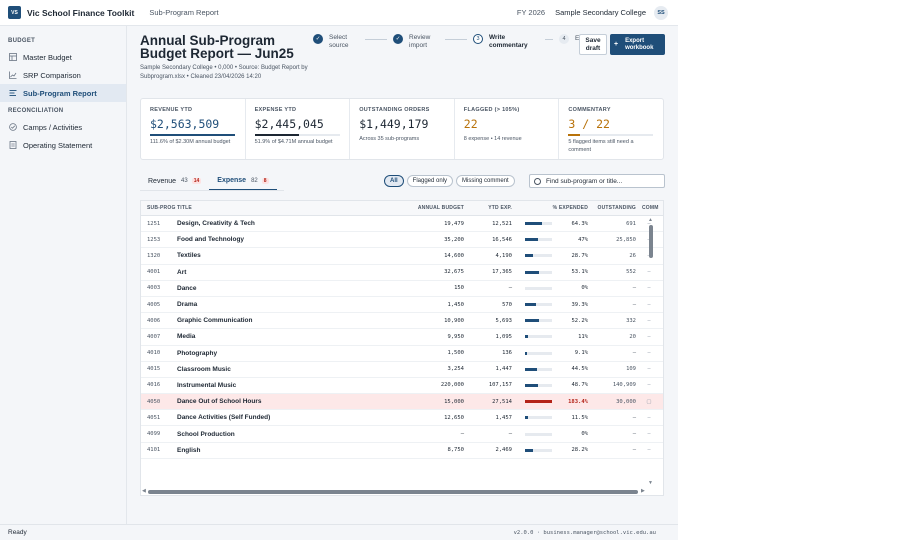  I want to click on kpi-subtext: 111.6% of $2.30M annual budget, so click(190, 142).